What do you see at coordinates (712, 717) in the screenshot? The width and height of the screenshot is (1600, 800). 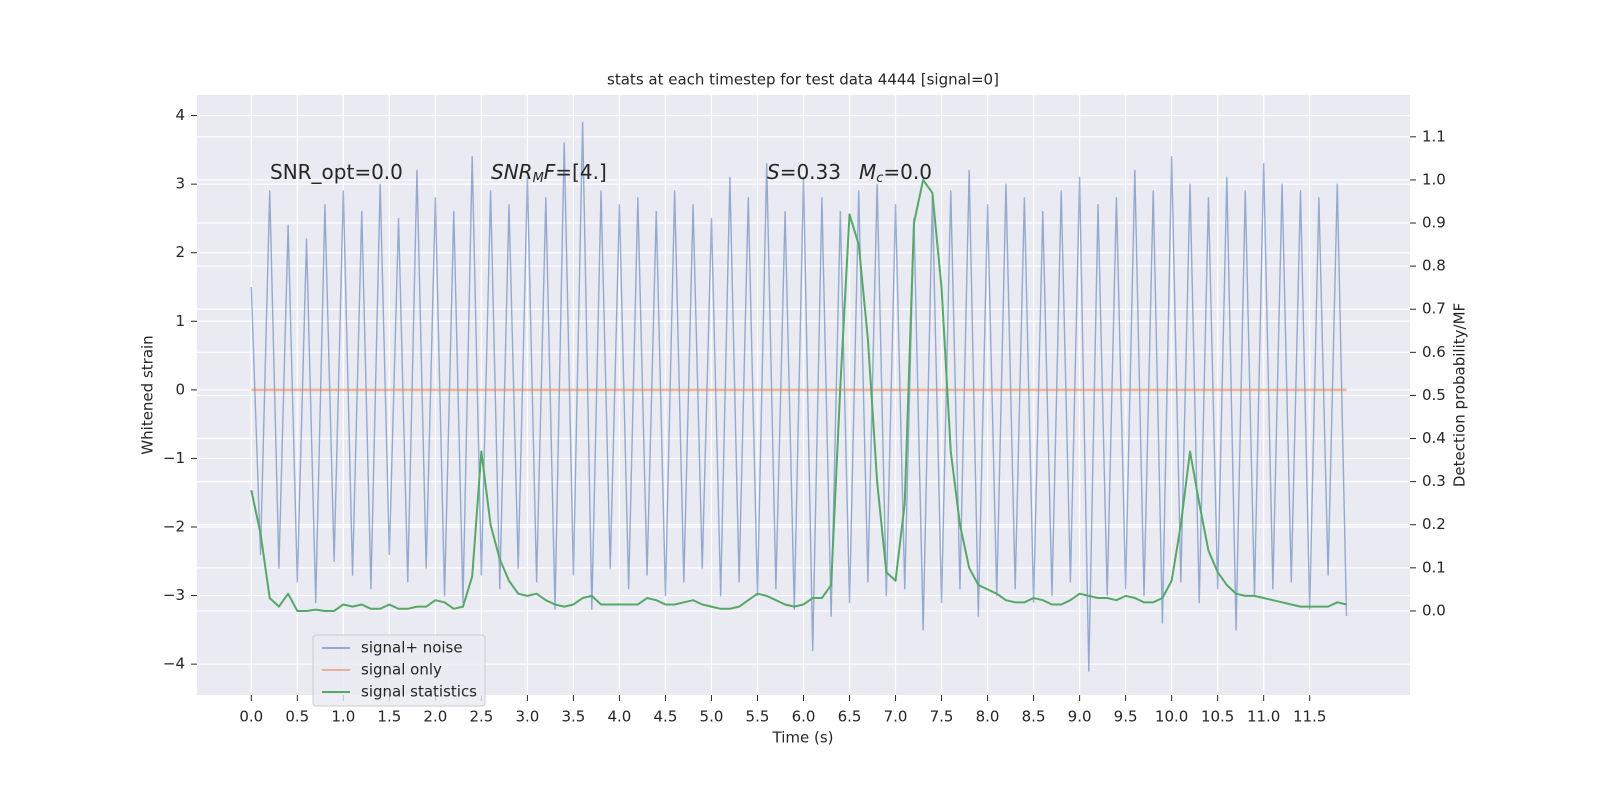 I see `x-tick-label: 5.0` at bounding box center [712, 717].